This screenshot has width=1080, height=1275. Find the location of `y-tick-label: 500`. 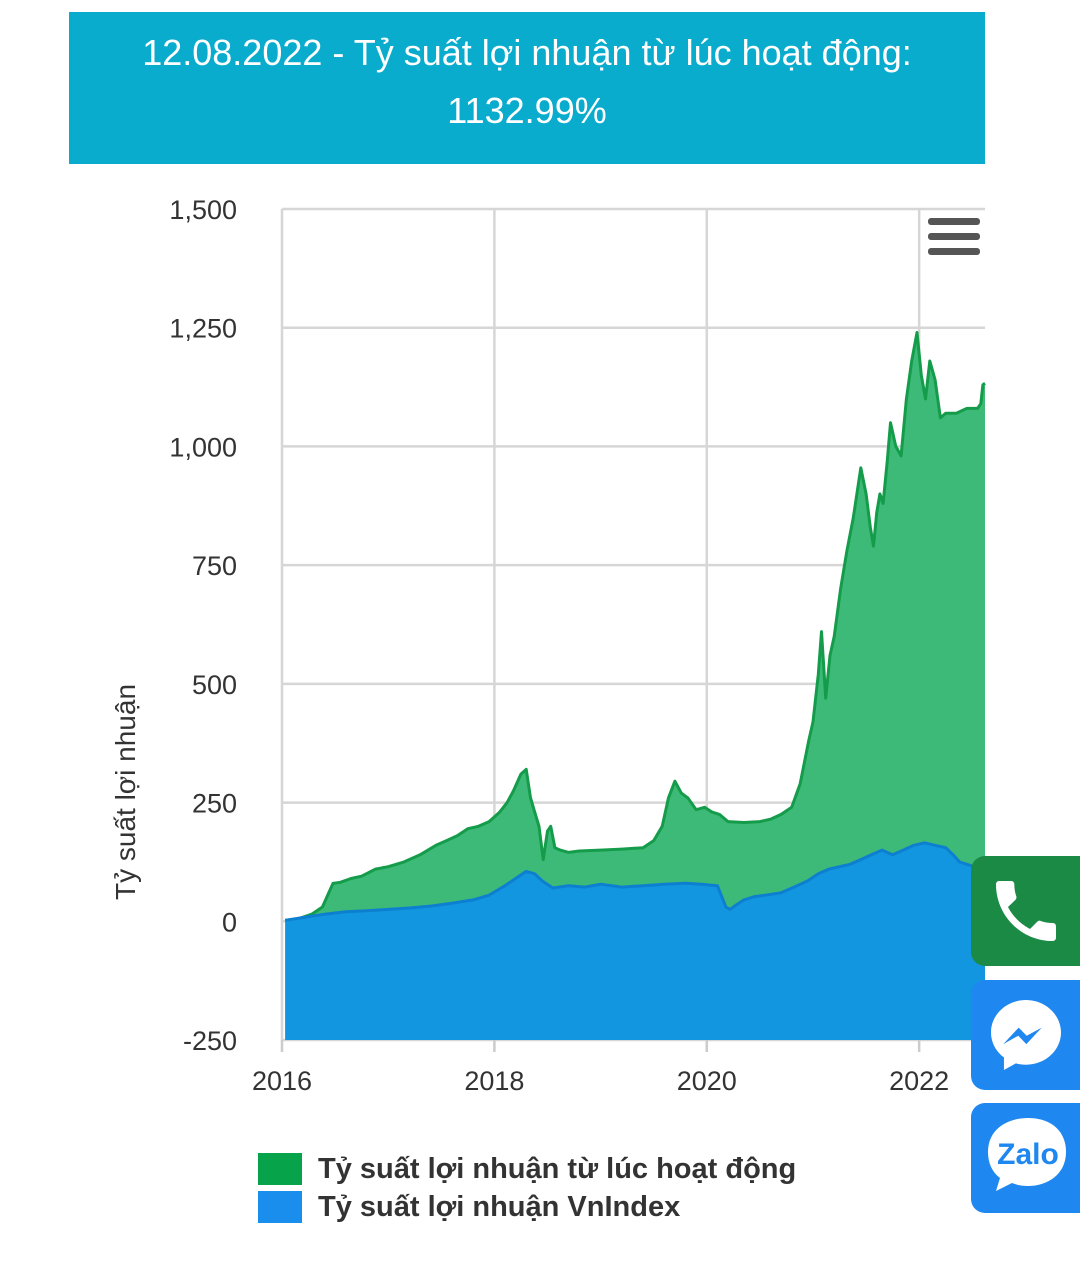

y-tick-label: 500 is located at coordinates (214, 685).